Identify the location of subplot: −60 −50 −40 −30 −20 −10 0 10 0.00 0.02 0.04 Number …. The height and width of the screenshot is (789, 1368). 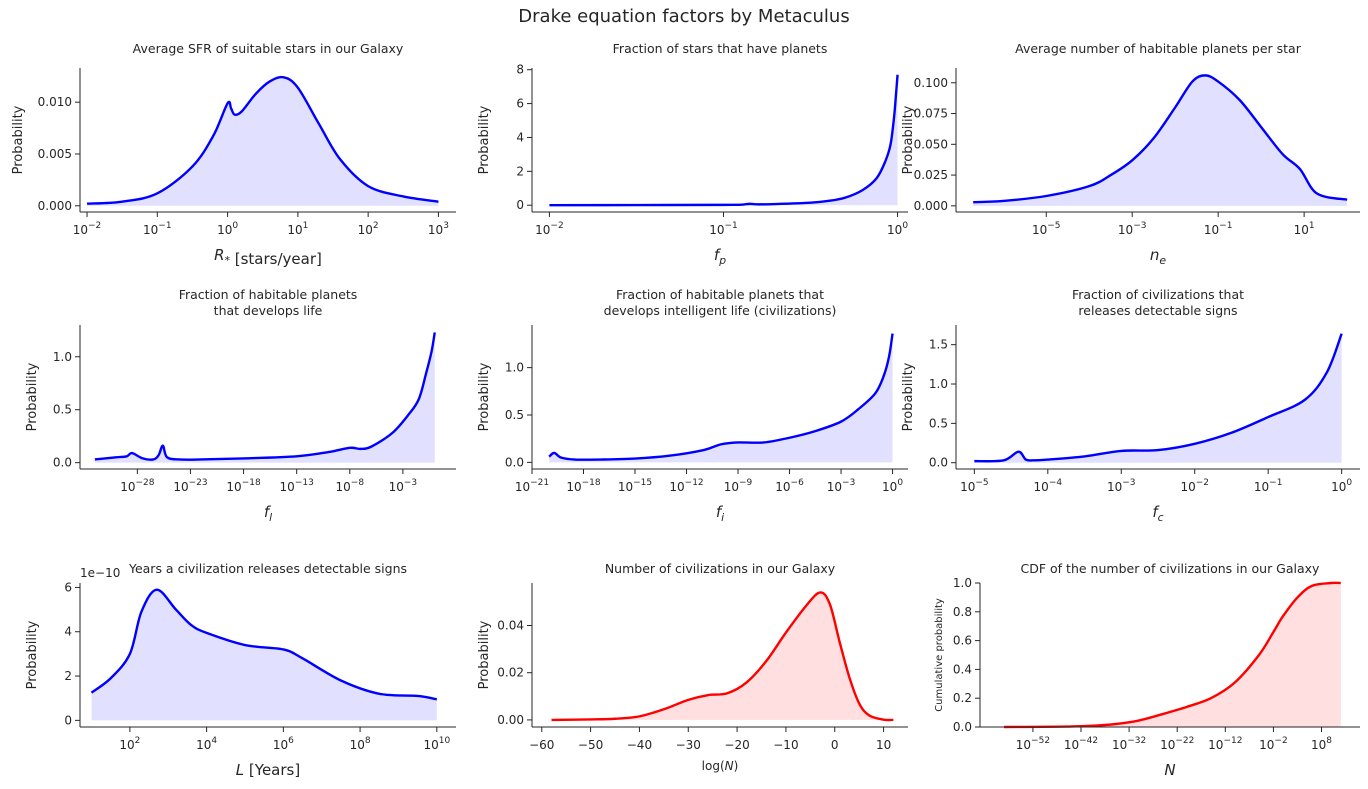
(692, 667).